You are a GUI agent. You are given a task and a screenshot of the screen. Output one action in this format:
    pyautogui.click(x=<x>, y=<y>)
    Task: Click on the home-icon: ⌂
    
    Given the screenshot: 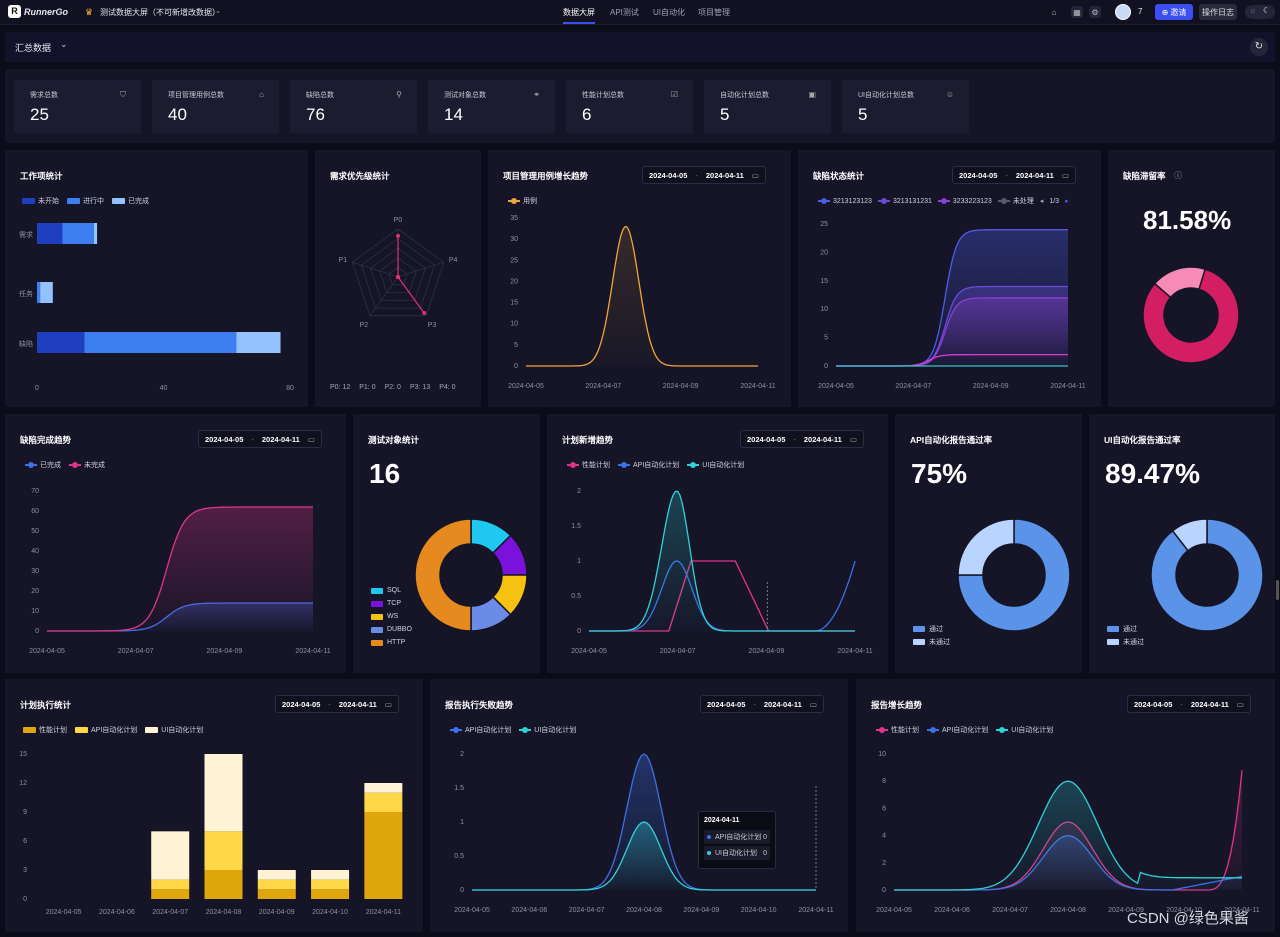 What is the action you would take?
    pyautogui.click(x=1054, y=12)
    